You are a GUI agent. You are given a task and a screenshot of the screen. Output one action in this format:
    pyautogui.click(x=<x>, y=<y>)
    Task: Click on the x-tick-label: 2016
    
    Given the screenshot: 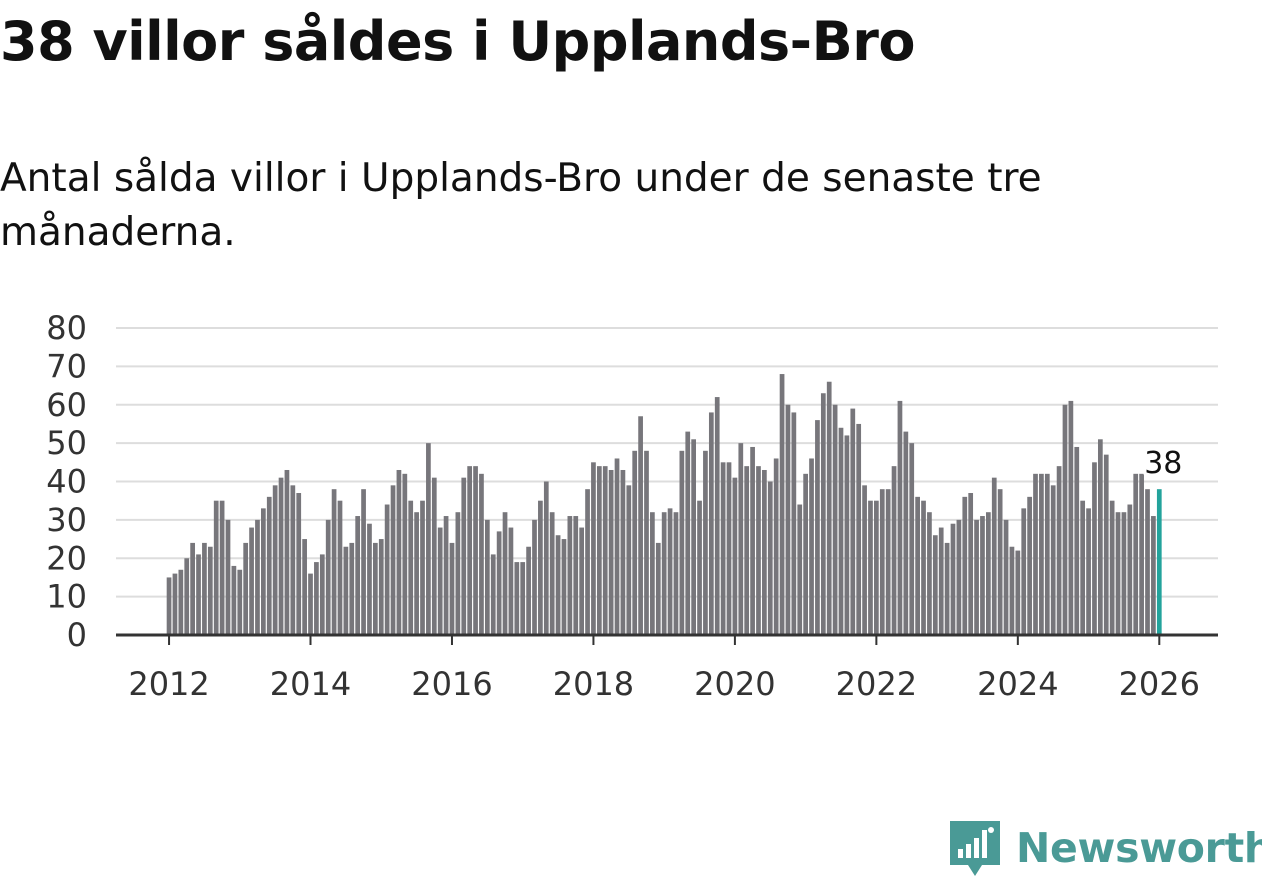 What is the action you would take?
    pyautogui.click(x=451, y=684)
    